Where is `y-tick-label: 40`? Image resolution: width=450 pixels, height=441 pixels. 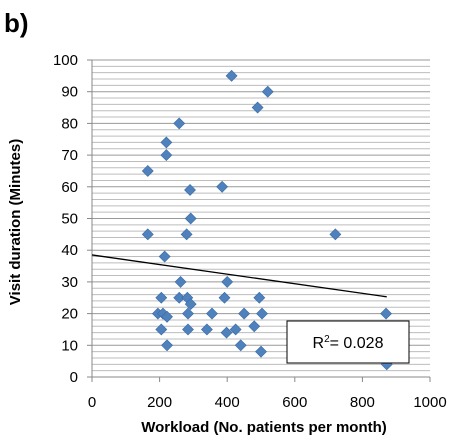 y-tick-label: 40 is located at coordinates (69, 250).